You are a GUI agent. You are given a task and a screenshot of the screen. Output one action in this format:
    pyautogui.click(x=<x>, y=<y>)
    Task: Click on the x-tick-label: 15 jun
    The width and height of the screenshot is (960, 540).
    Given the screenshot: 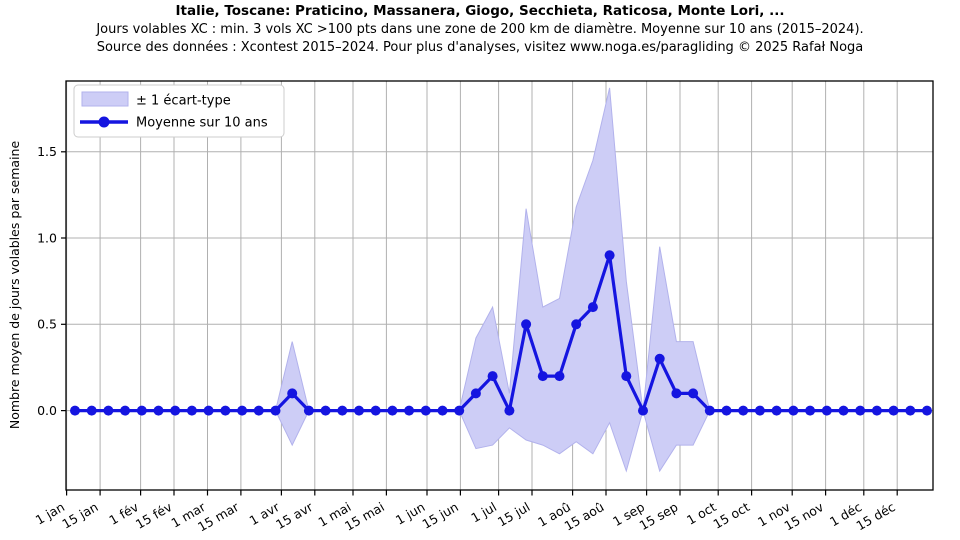 What is the action you would take?
    pyautogui.click(x=439, y=515)
    